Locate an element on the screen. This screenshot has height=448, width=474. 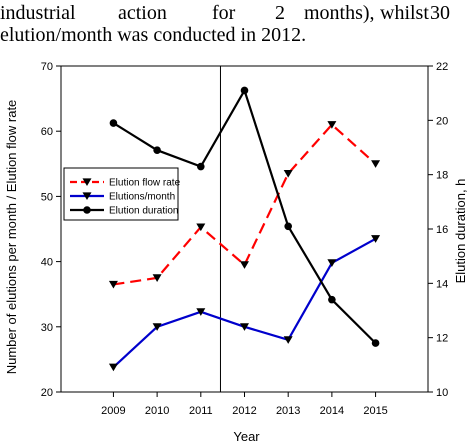
y-axis-left: 20 30 40 50 60 70 is located at coordinates (51, 230).